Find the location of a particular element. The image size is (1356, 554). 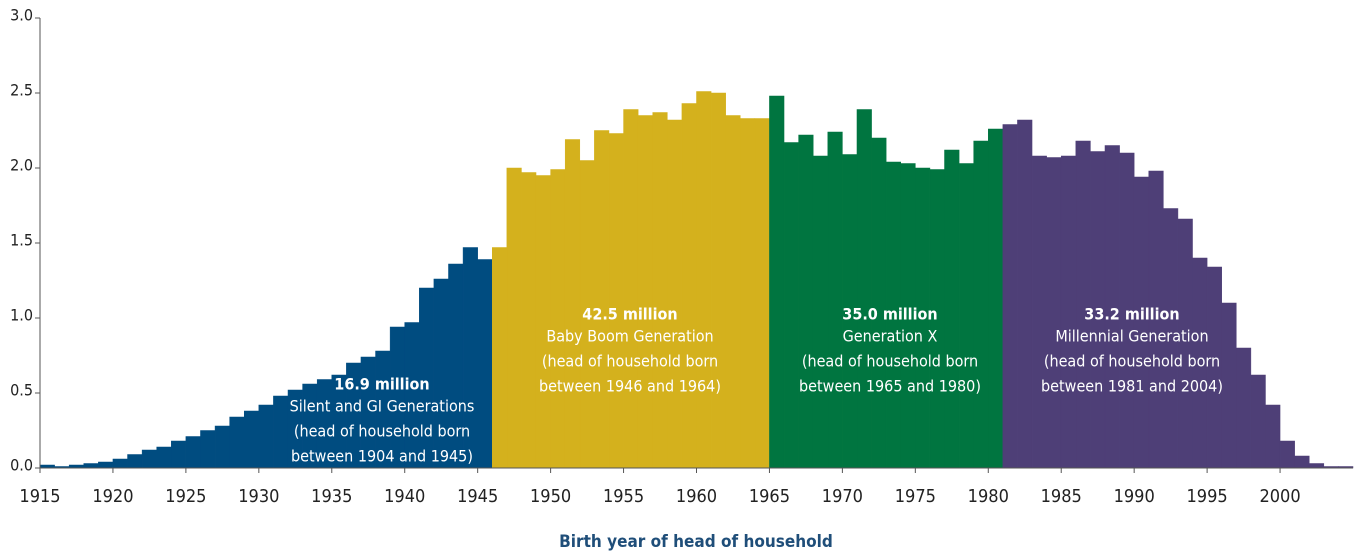

y-tick-label: 1.0 is located at coordinates (21, 315).